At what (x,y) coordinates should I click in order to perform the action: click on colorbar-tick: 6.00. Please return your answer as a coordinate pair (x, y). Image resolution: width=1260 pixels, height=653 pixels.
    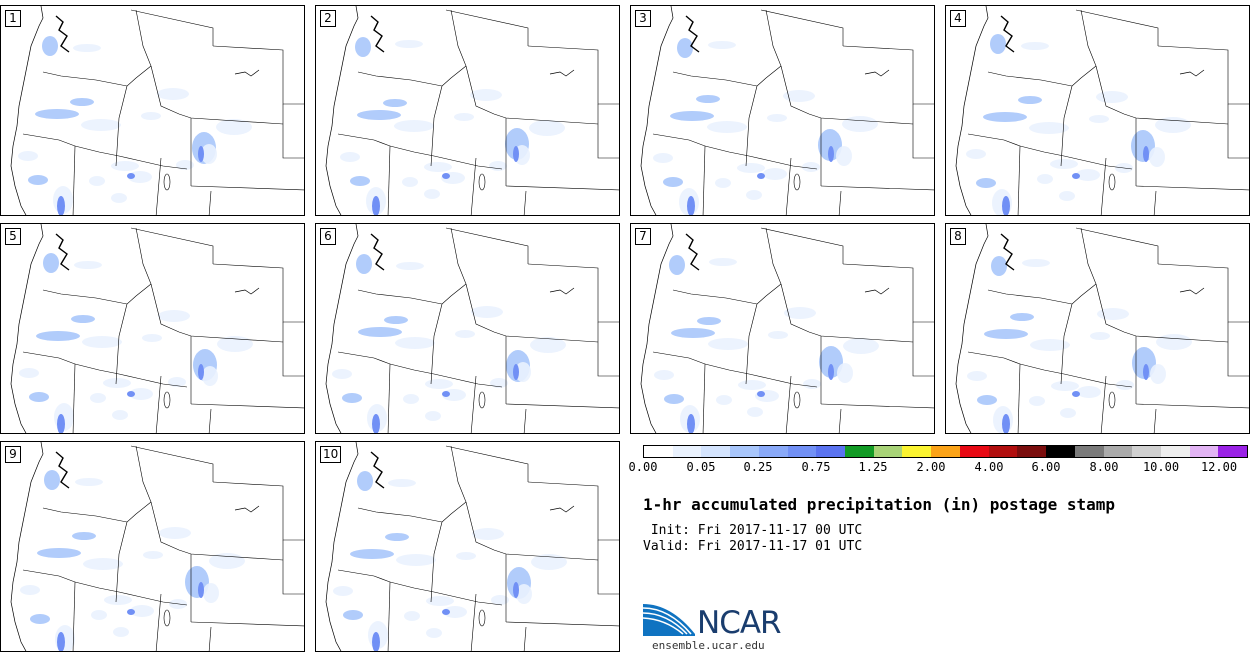
    Looking at the image, I should click on (1046, 467).